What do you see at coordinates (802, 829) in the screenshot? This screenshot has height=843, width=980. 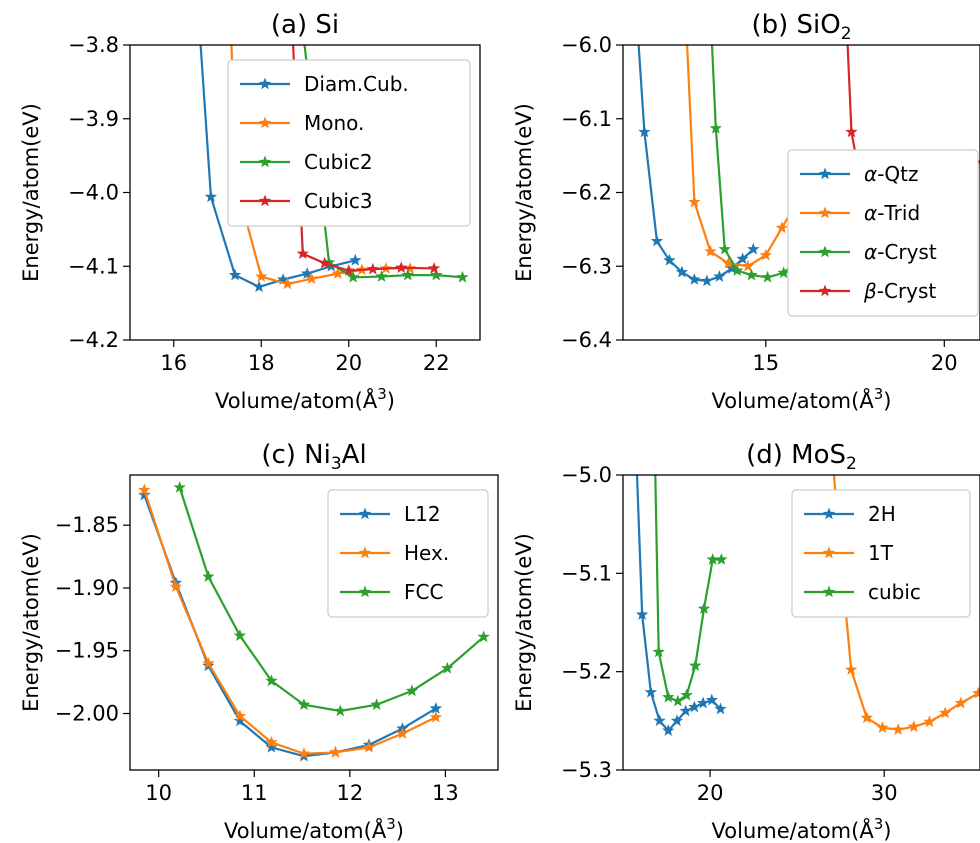 I see `x-axis-label: Volume/atom(Å3)` at bounding box center [802, 829].